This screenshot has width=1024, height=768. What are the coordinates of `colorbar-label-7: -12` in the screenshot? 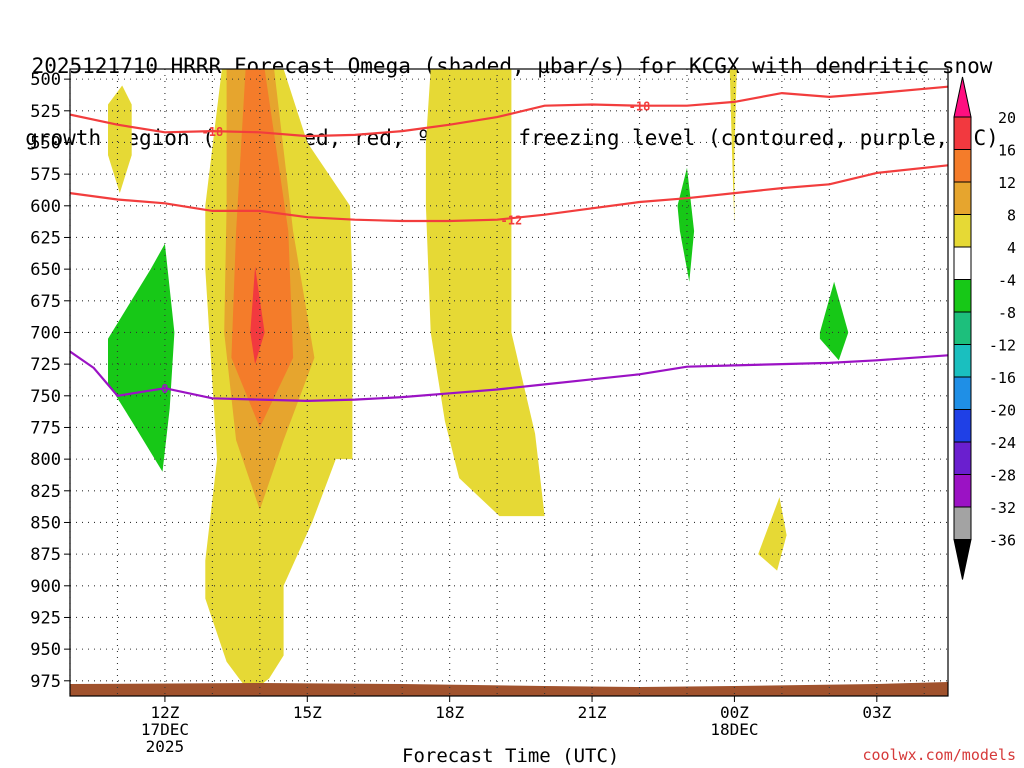 It's located at (1002, 346).